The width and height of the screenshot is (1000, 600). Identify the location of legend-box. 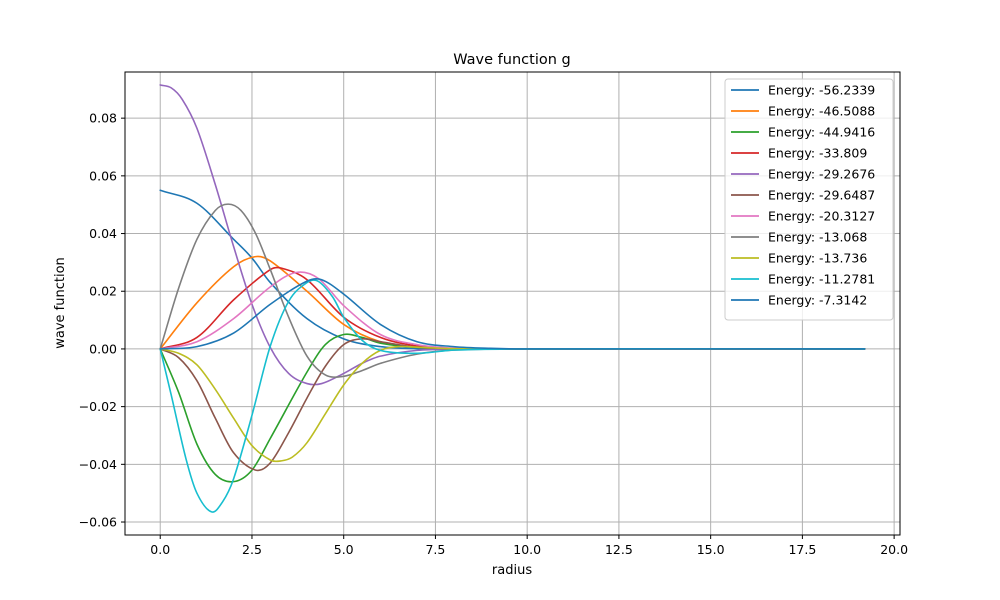
(809, 199).